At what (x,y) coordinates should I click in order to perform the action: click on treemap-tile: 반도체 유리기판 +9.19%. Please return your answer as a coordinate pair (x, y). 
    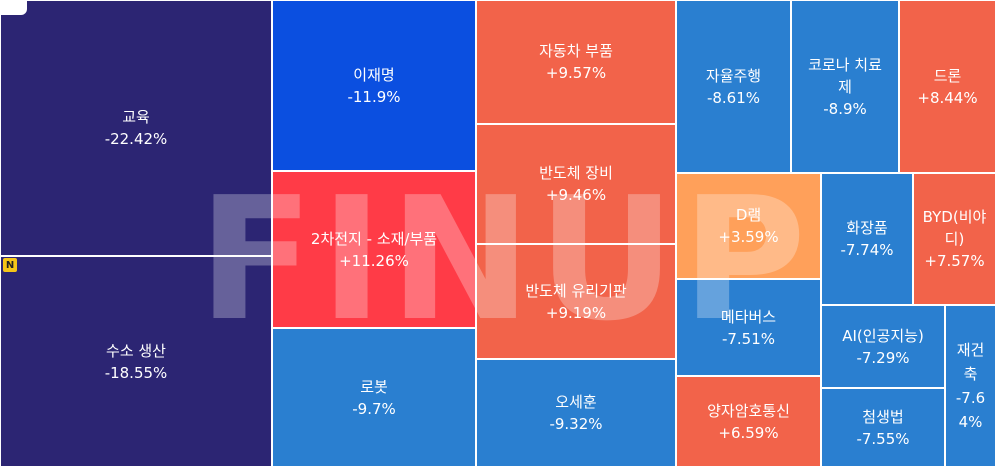
    Looking at the image, I should click on (576, 301).